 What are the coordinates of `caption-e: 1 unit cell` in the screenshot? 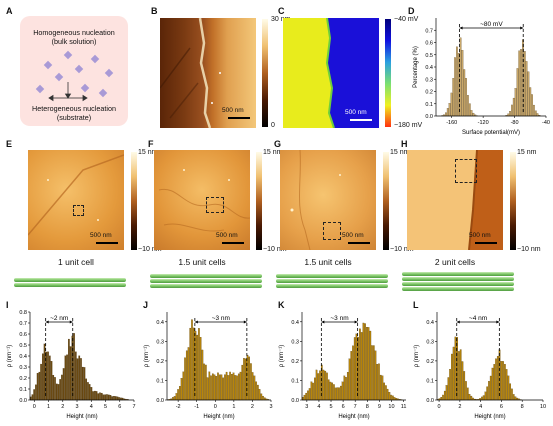 It's located at (76, 262).